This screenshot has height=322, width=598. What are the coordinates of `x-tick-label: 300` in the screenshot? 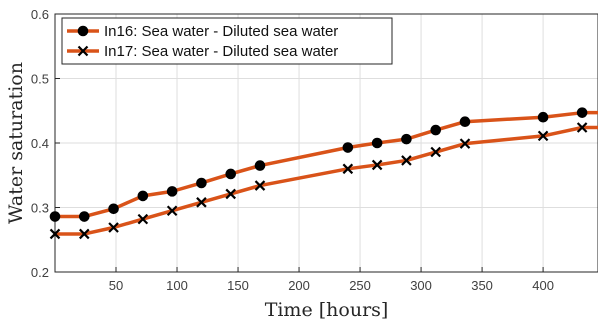 It's located at (421, 285).